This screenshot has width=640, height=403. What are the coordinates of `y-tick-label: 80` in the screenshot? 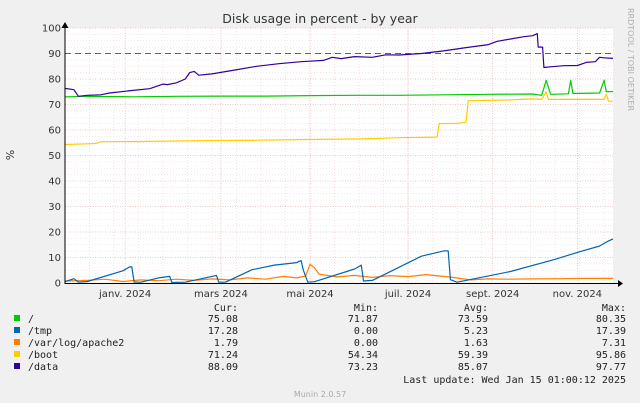 It's located at (54, 80).